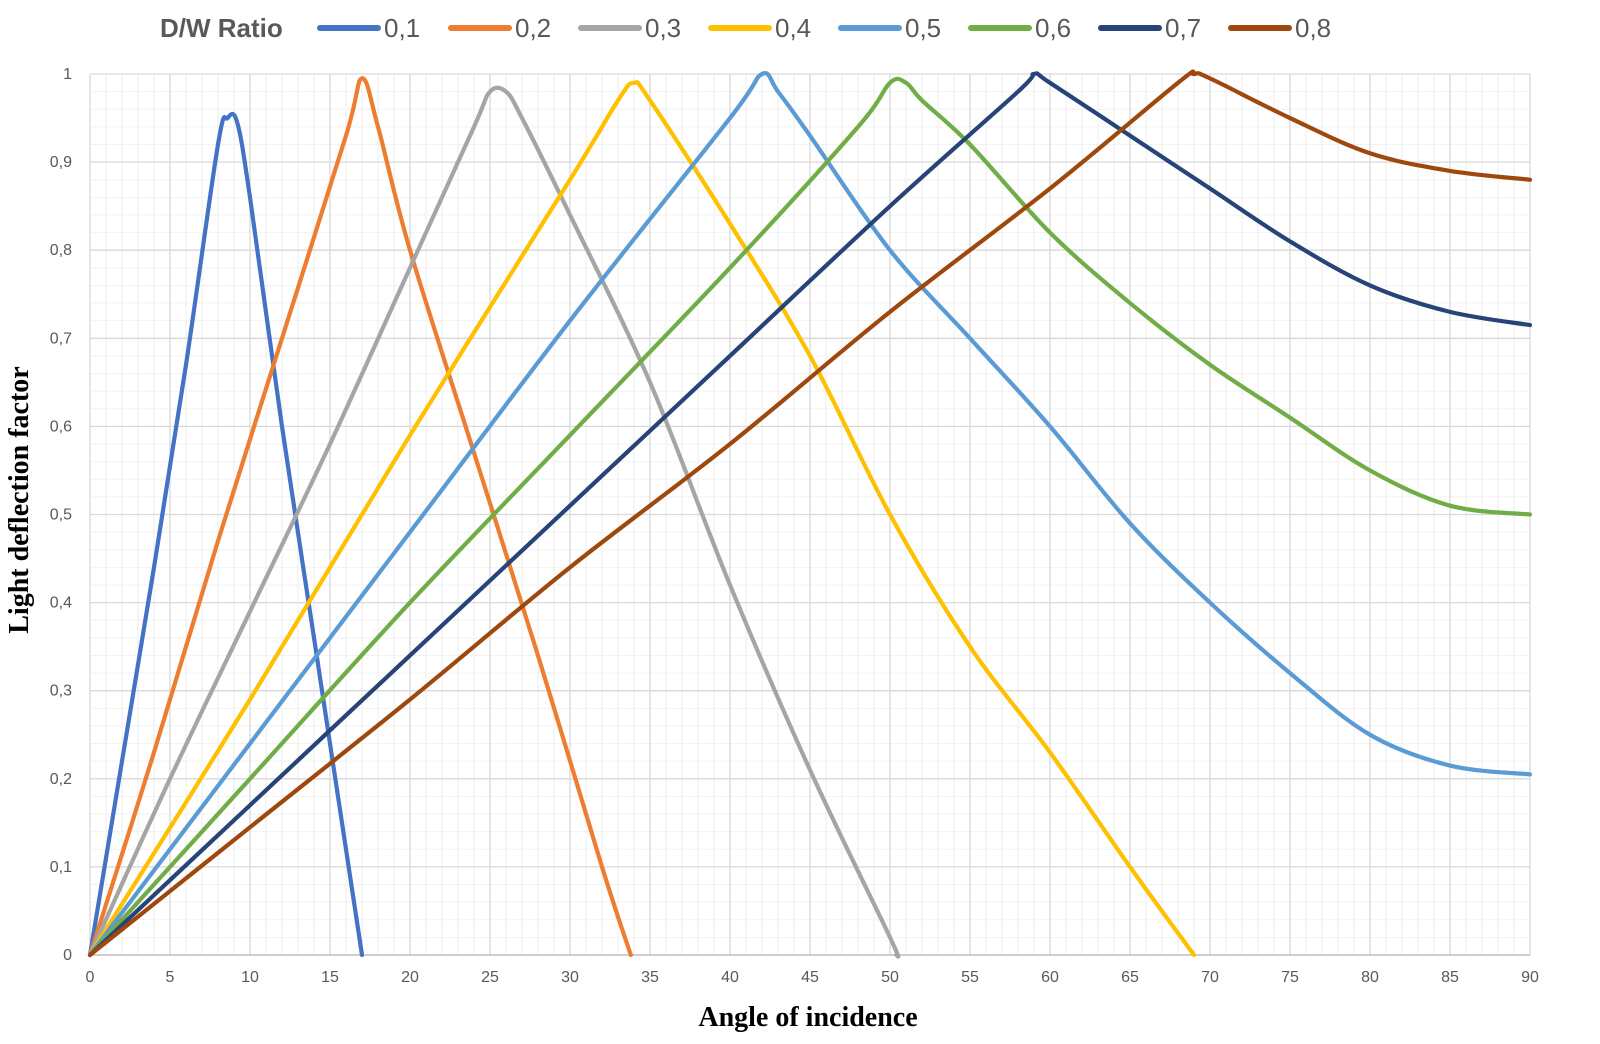 The height and width of the screenshot is (1044, 1600). What do you see at coordinates (890, 977) in the screenshot?
I see `x-tick-label: 50` at bounding box center [890, 977].